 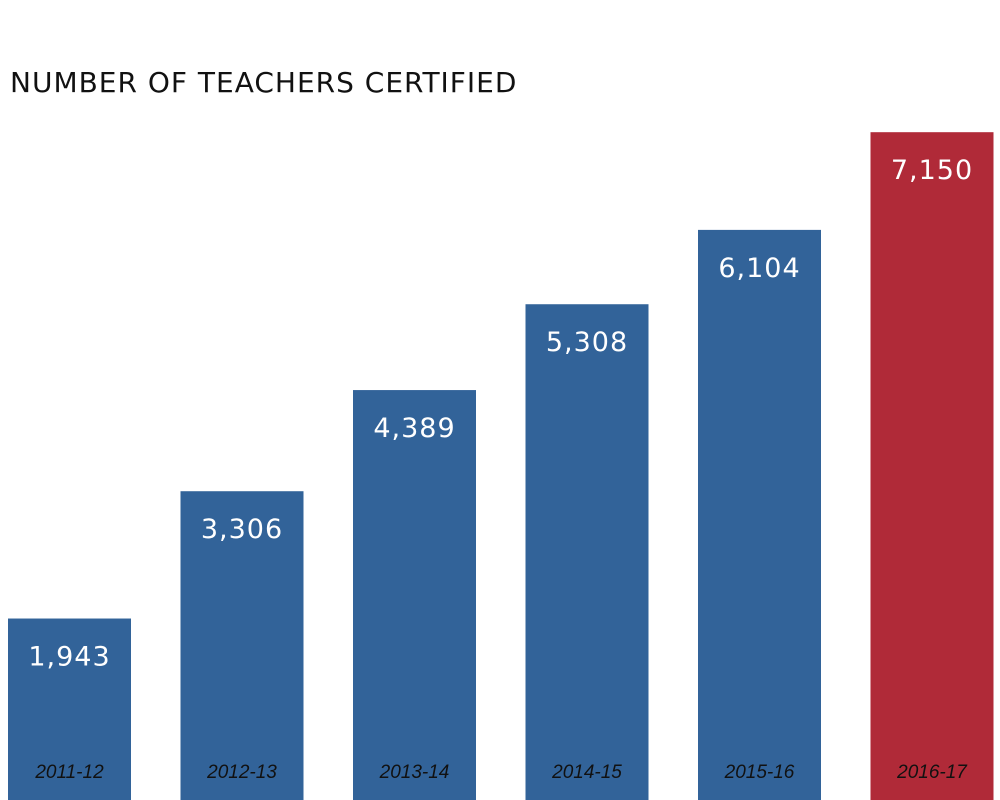 I want to click on category-label-2012-13: 2012-13, so click(x=241, y=772).